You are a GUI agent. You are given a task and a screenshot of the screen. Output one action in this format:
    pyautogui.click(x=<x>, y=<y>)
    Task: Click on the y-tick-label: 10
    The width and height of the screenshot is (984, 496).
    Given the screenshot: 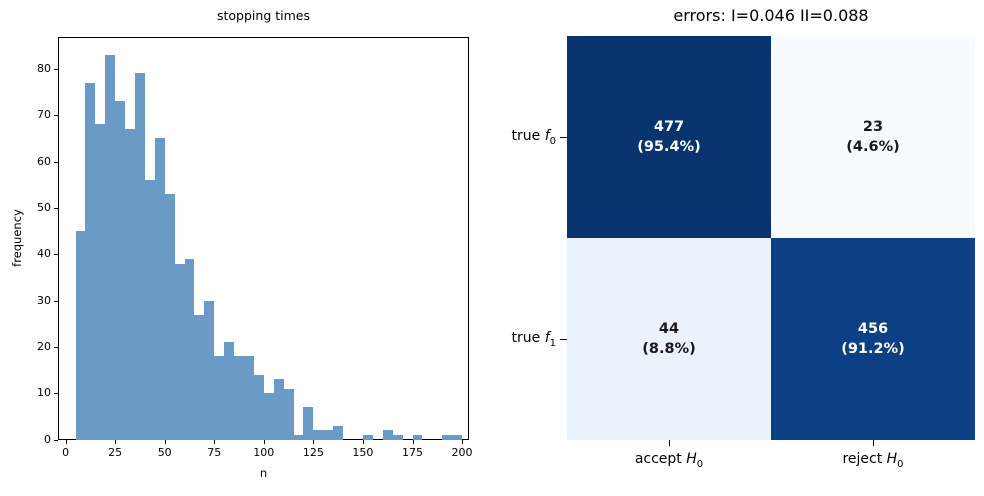 What is the action you would take?
    pyautogui.click(x=44, y=393)
    